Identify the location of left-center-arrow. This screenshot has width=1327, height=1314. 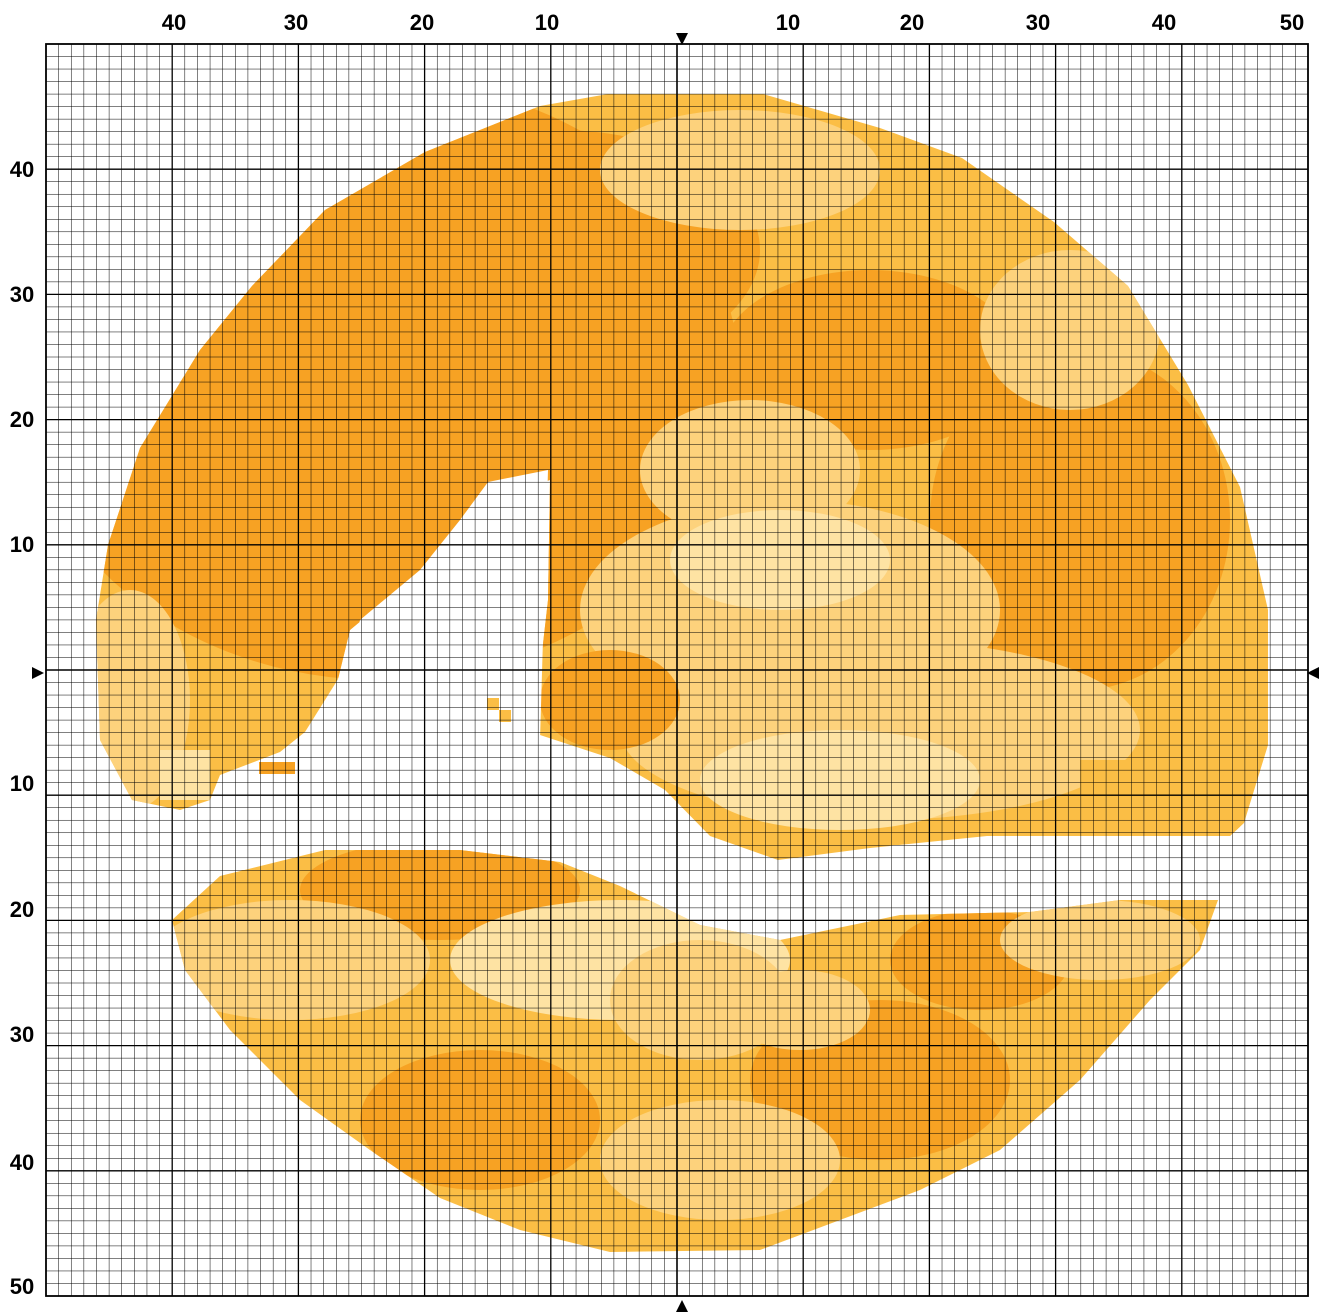
(38, 673).